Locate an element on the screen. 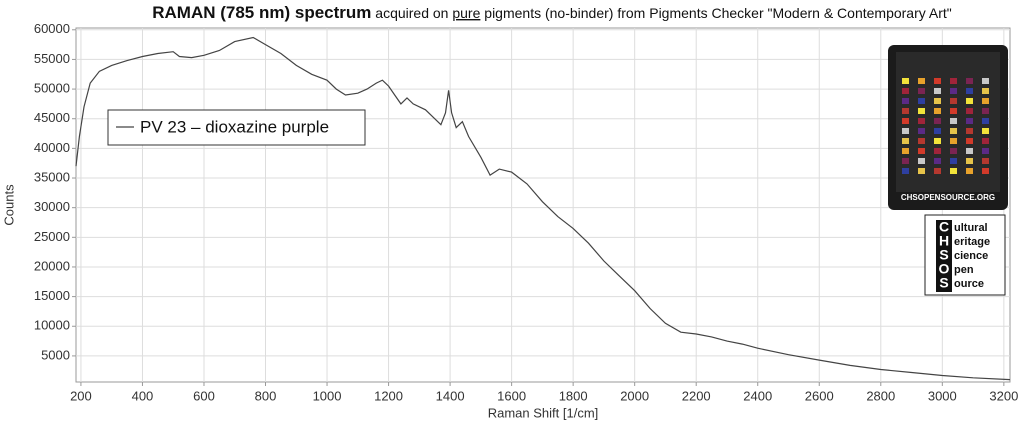 Image resolution: width=1024 pixels, height=429 pixels. x-tick-label: 1800 is located at coordinates (573, 395).